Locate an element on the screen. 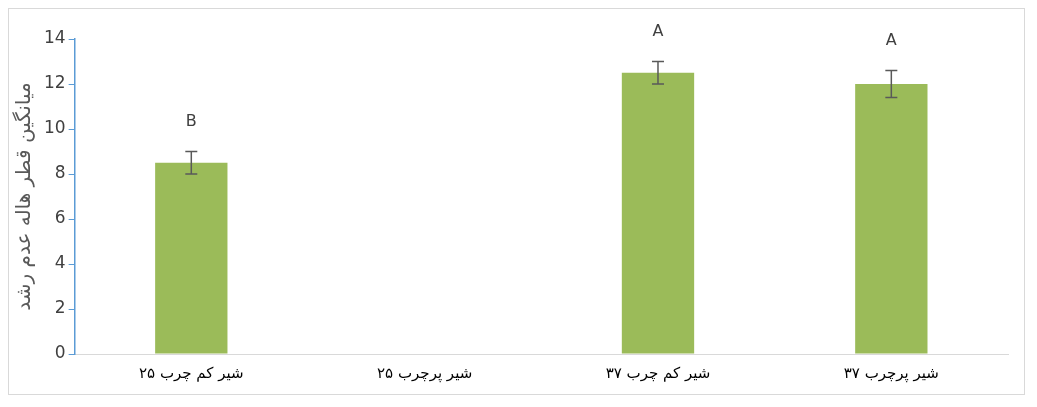 The width and height of the screenshot is (1037, 407). y-tick-label: 2 is located at coordinates (60, 307).